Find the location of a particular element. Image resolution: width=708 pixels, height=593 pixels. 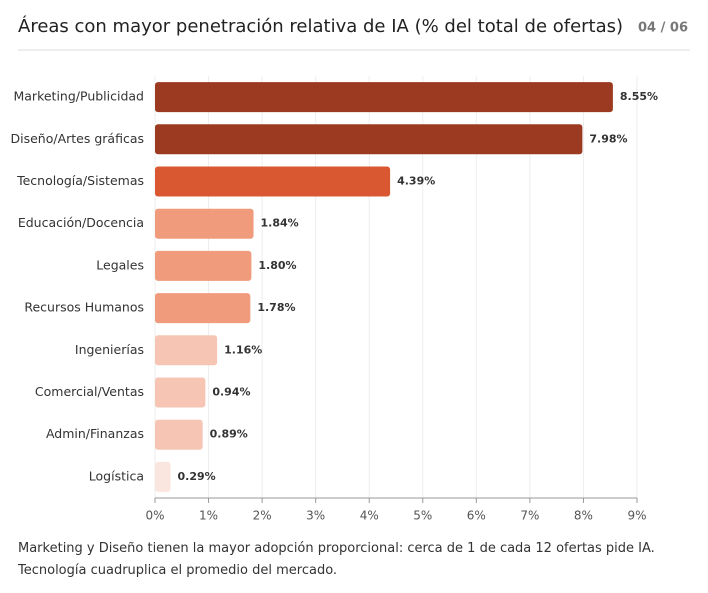

x-tick-label: 0% is located at coordinates (154, 516).